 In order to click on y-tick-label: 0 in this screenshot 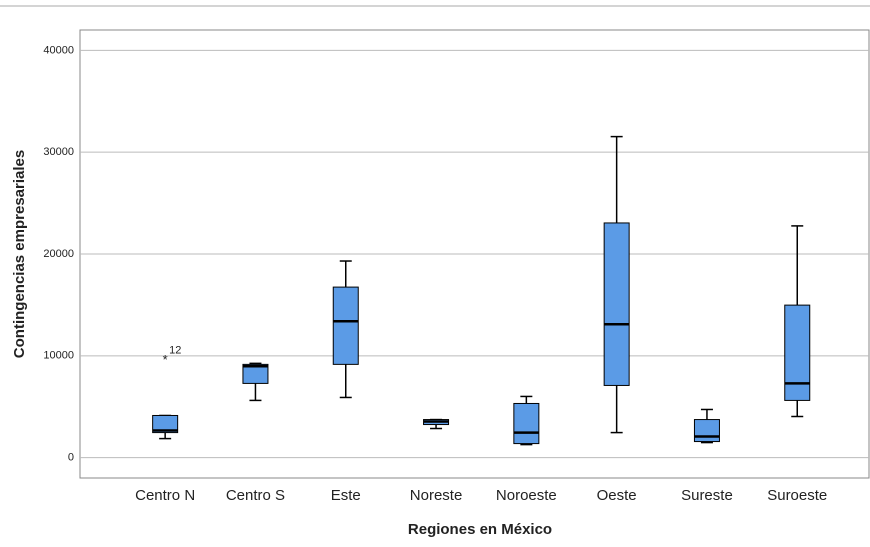, I will do `click(71, 458)`.